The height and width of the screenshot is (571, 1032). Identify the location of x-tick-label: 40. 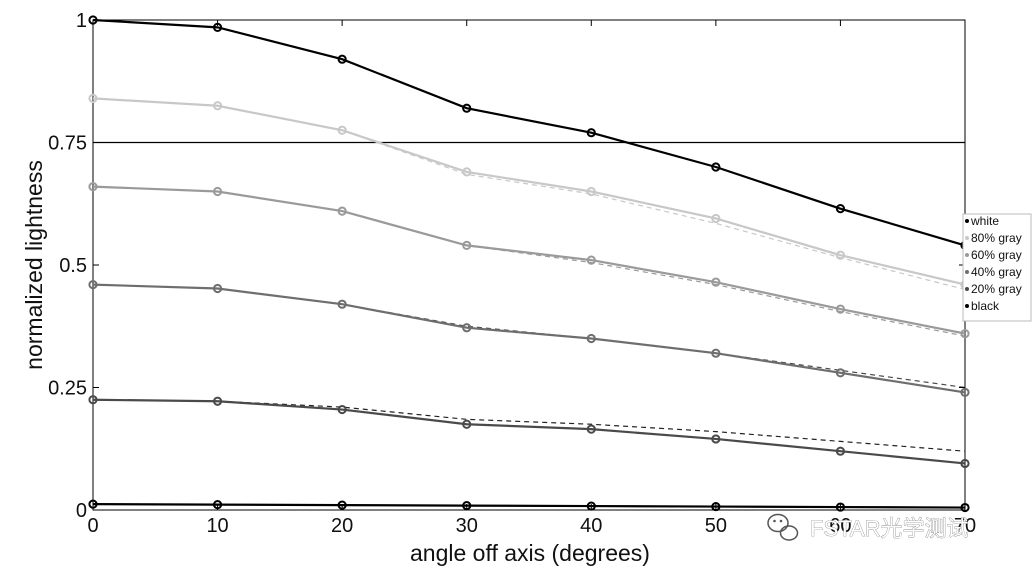
(591, 526).